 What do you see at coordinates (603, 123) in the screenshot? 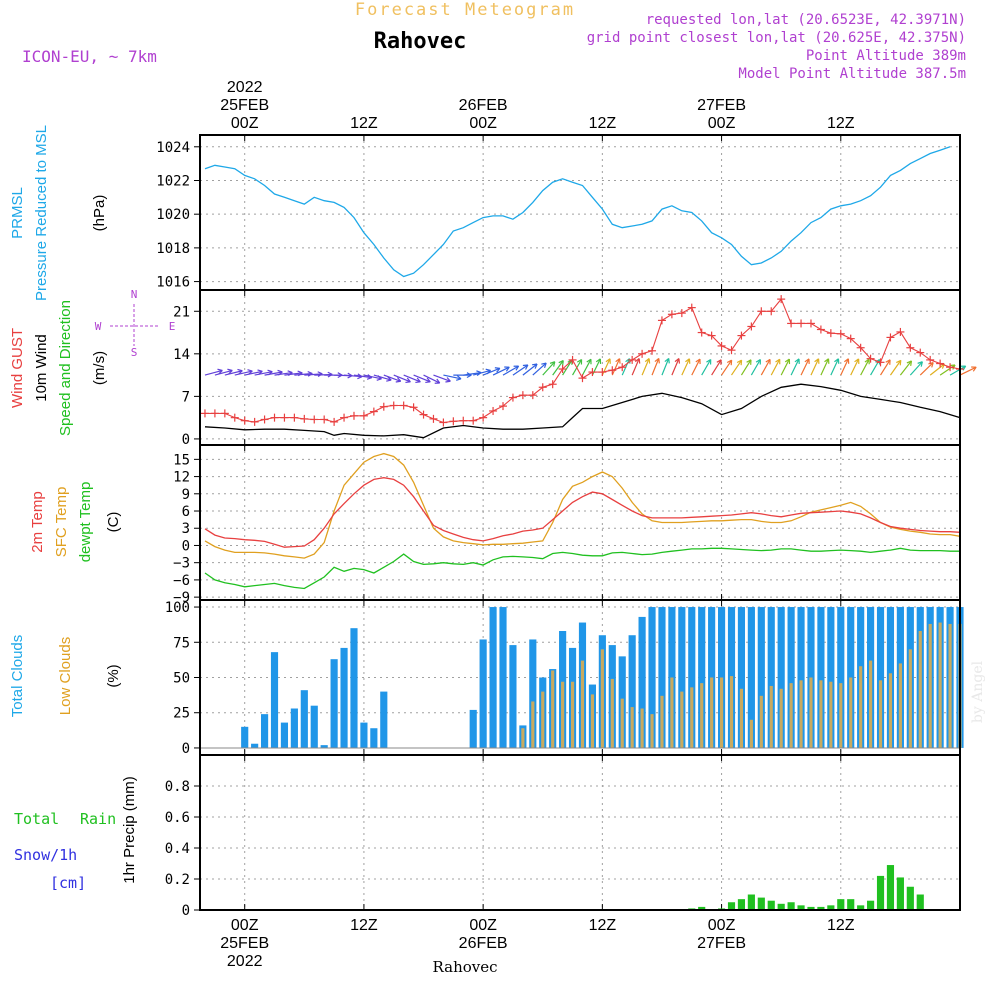
I see `top-hour-label: 12Z` at bounding box center [603, 123].